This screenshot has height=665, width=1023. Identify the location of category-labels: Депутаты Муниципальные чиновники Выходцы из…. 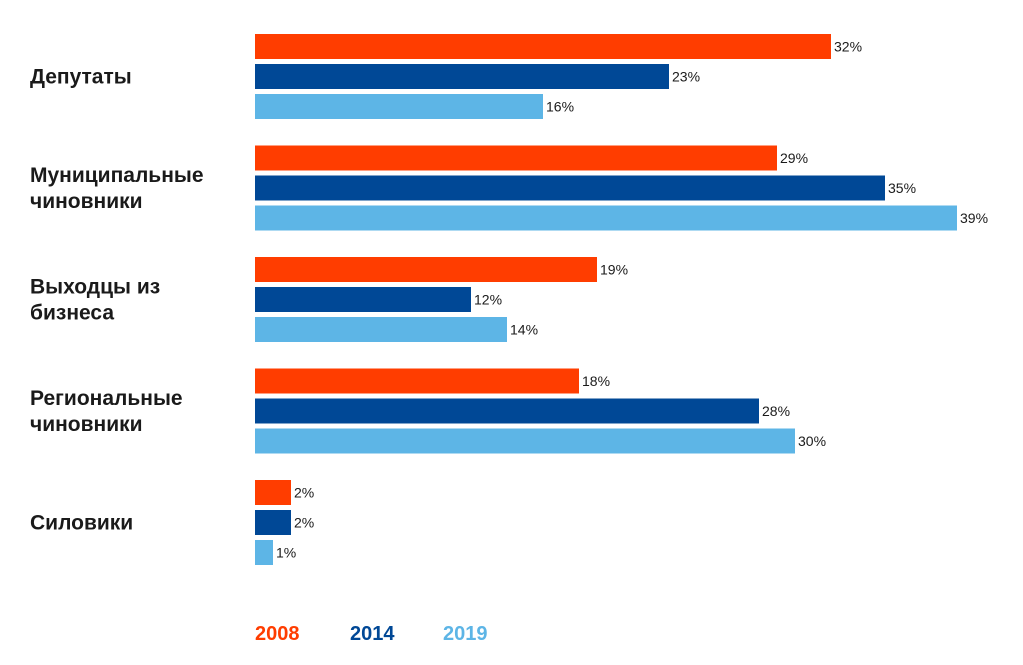
(117, 300).